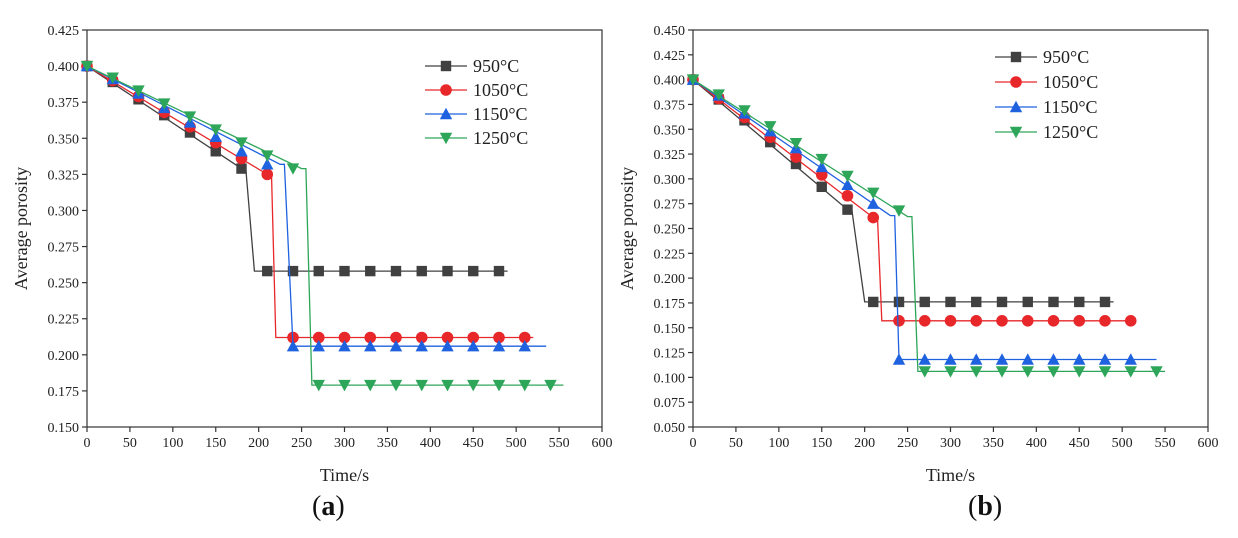  I want to click on panel-b-y-axis-title: Average porosity, so click(627, 228).